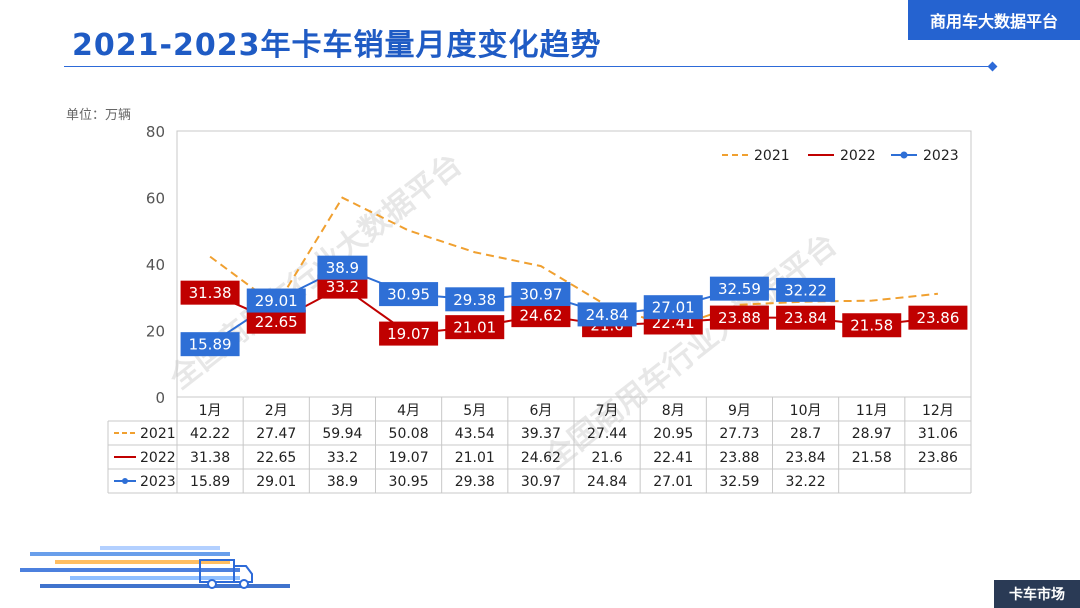  Describe the element at coordinates (210, 434) in the screenshot. I see `table-cell: 42.22` at that location.